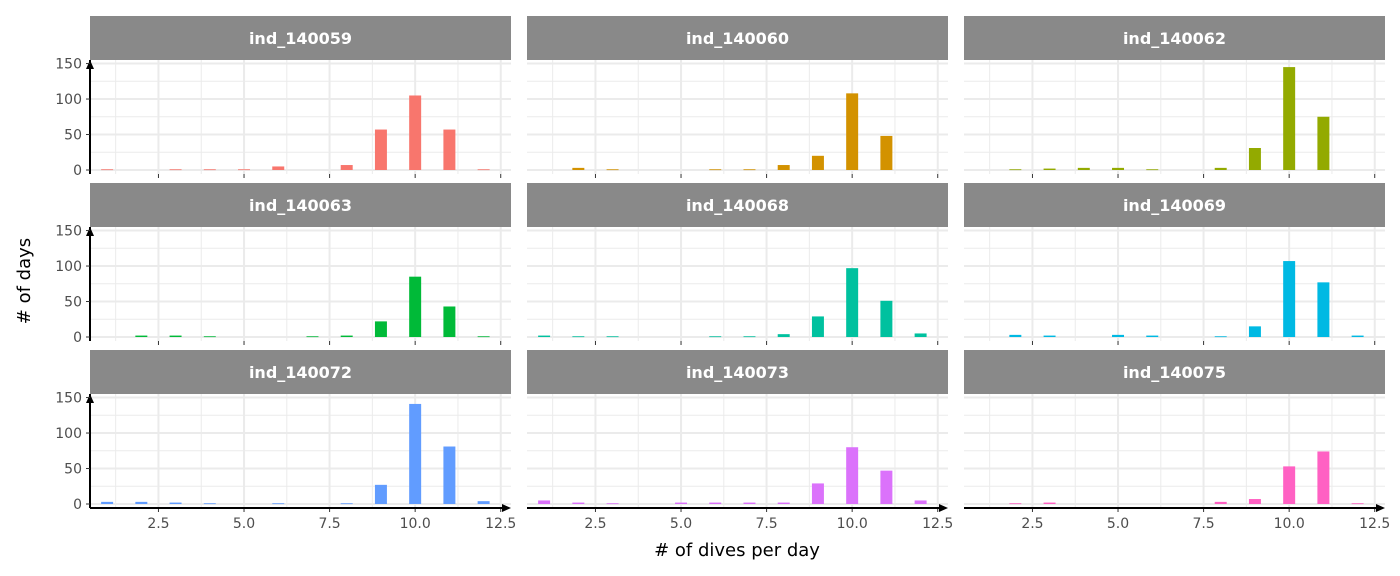  What do you see at coordinates (1015, 170) in the screenshot?
I see `bar-ind_140062-x2` at bounding box center [1015, 170].